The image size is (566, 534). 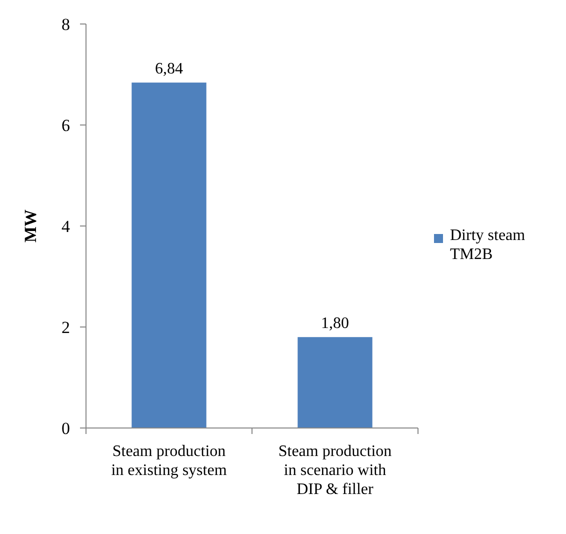 What do you see at coordinates (335, 470) in the screenshot?
I see `x-tick-label: Steam production in scenario with DIP & filler` at bounding box center [335, 470].